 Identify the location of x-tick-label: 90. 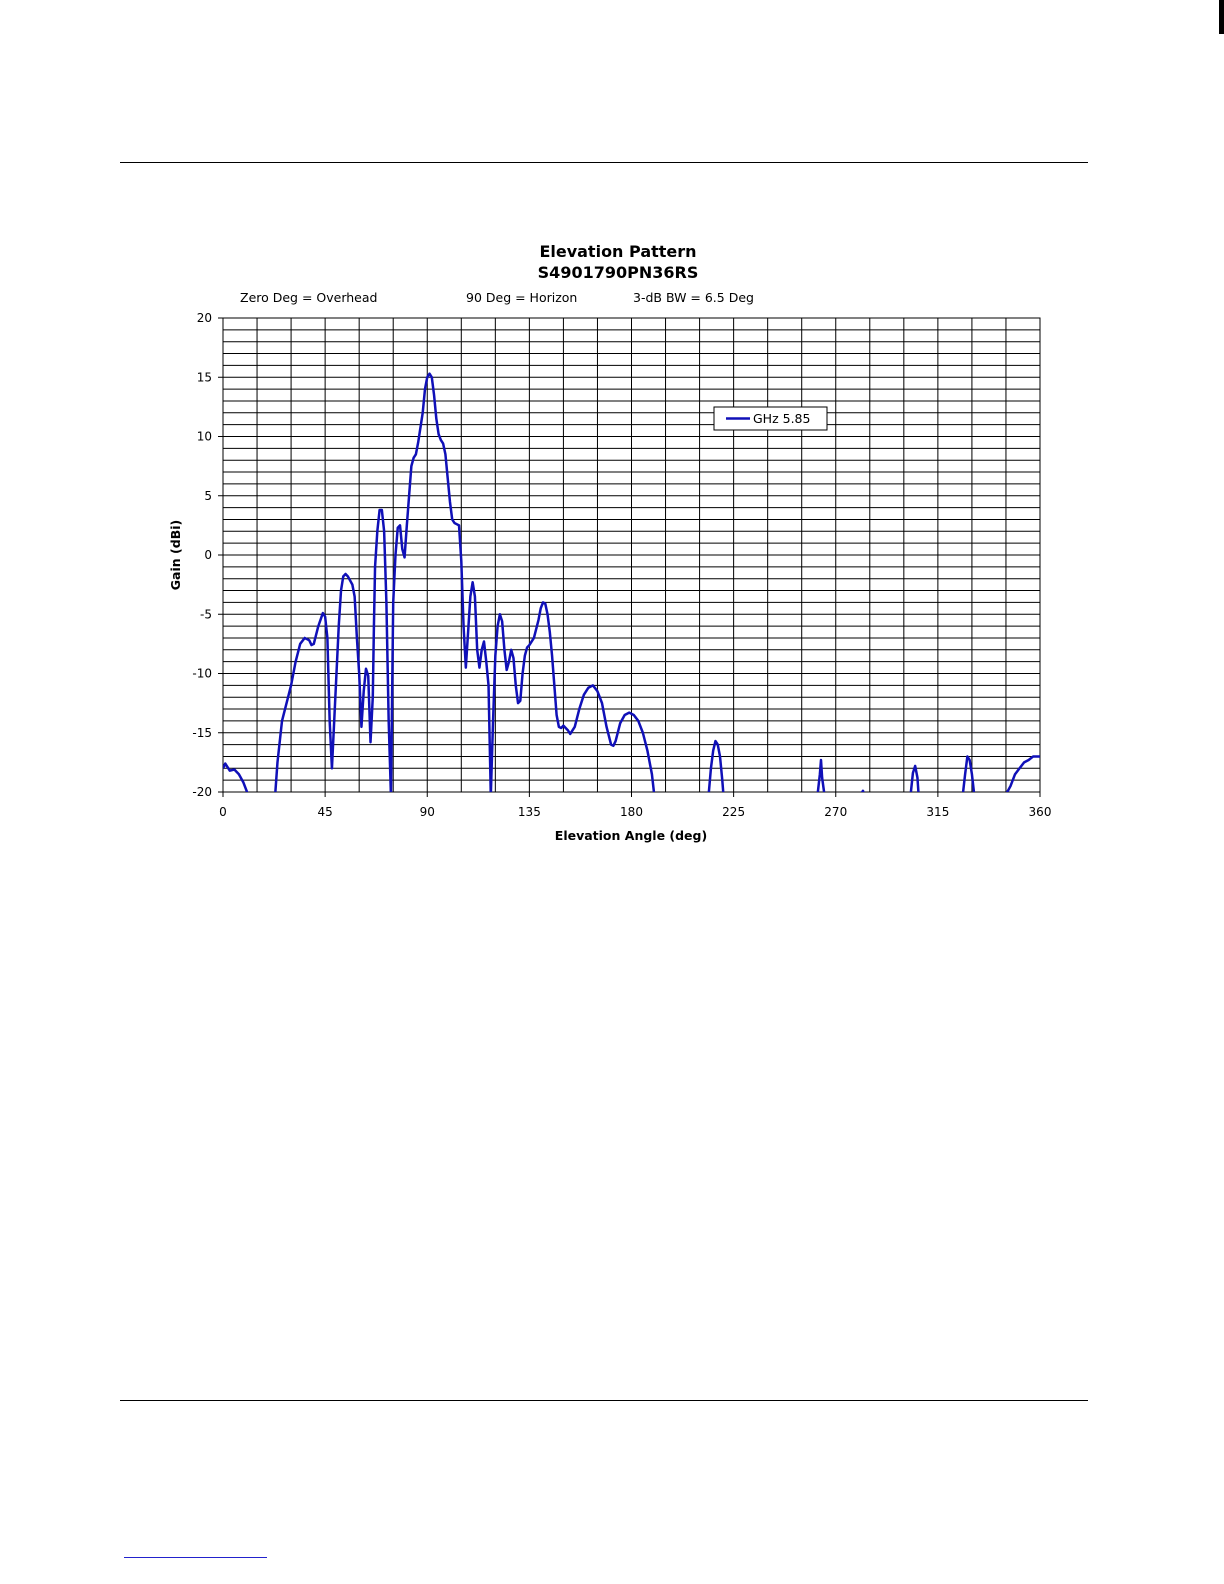
(427, 812).